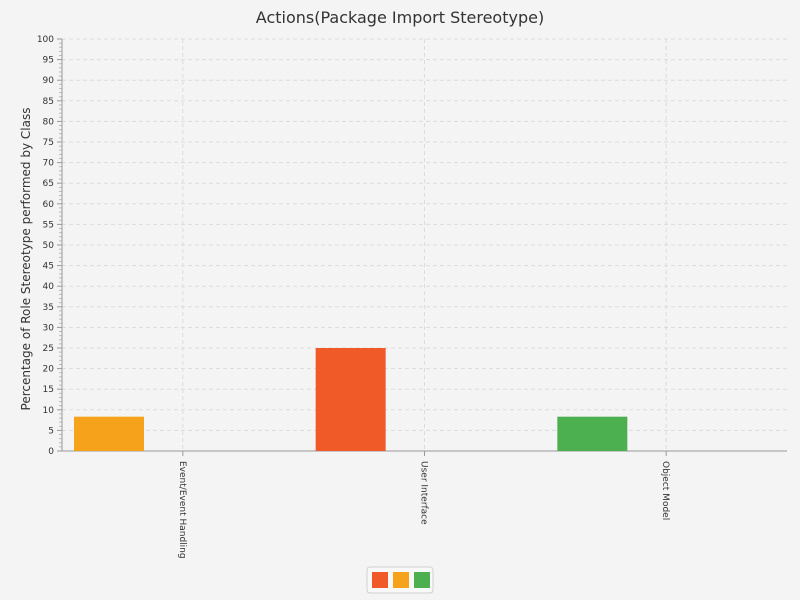 This screenshot has height=600, width=800. What do you see at coordinates (49, 205) in the screenshot?
I see `y-tick-label: 60` at bounding box center [49, 205].